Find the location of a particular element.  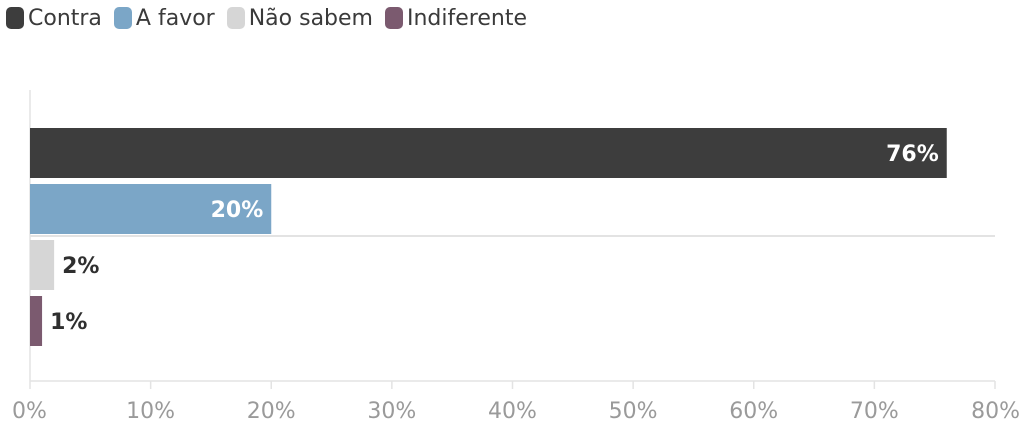

bar-value-label: 20% is located at coordinates (237, 210).